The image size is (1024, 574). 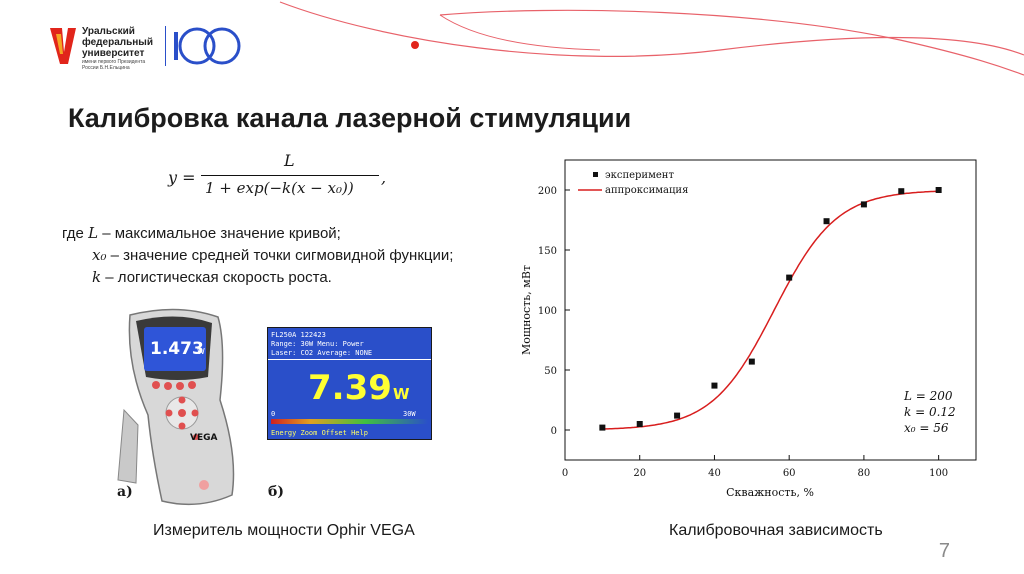 I want to click on annotation-L: L = 200, so click(x=928, y=396).